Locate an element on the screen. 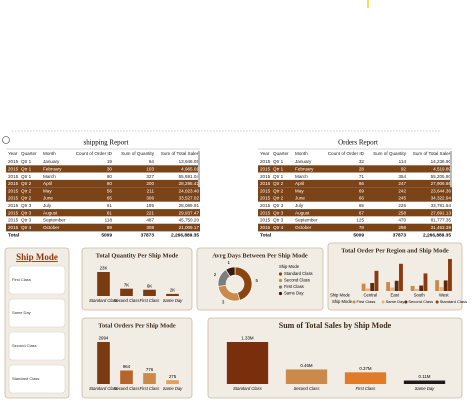 The height and width of the screenshot is (406, 474). table-cell: 195 is located at coordinates (150, 205).